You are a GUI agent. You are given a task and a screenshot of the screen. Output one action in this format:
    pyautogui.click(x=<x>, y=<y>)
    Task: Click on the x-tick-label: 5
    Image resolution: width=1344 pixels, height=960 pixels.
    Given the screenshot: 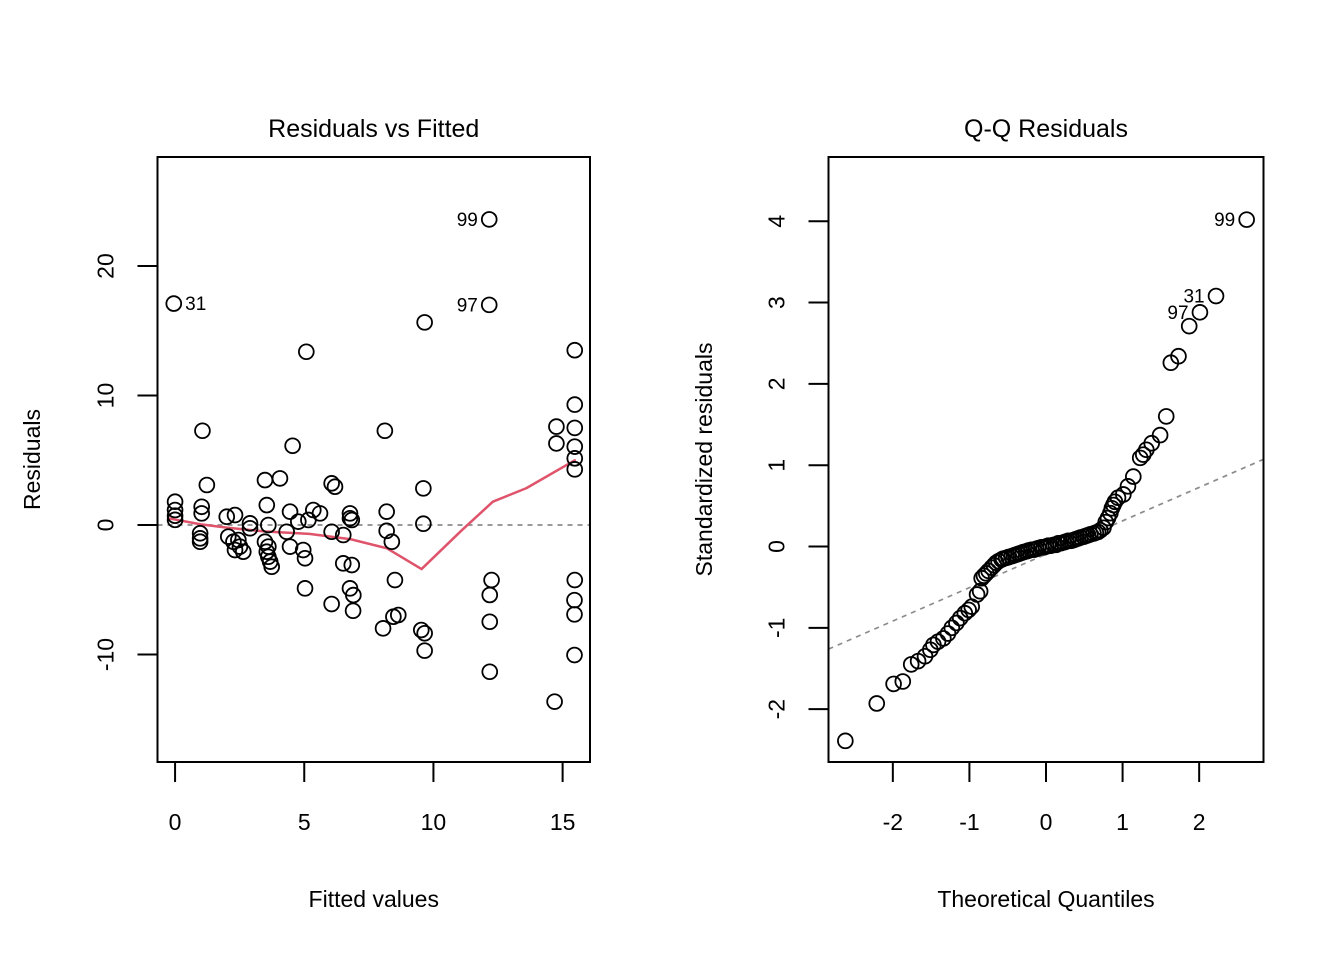 What is the action you would take?
    pyautogui.click(x=304, y=822)
    